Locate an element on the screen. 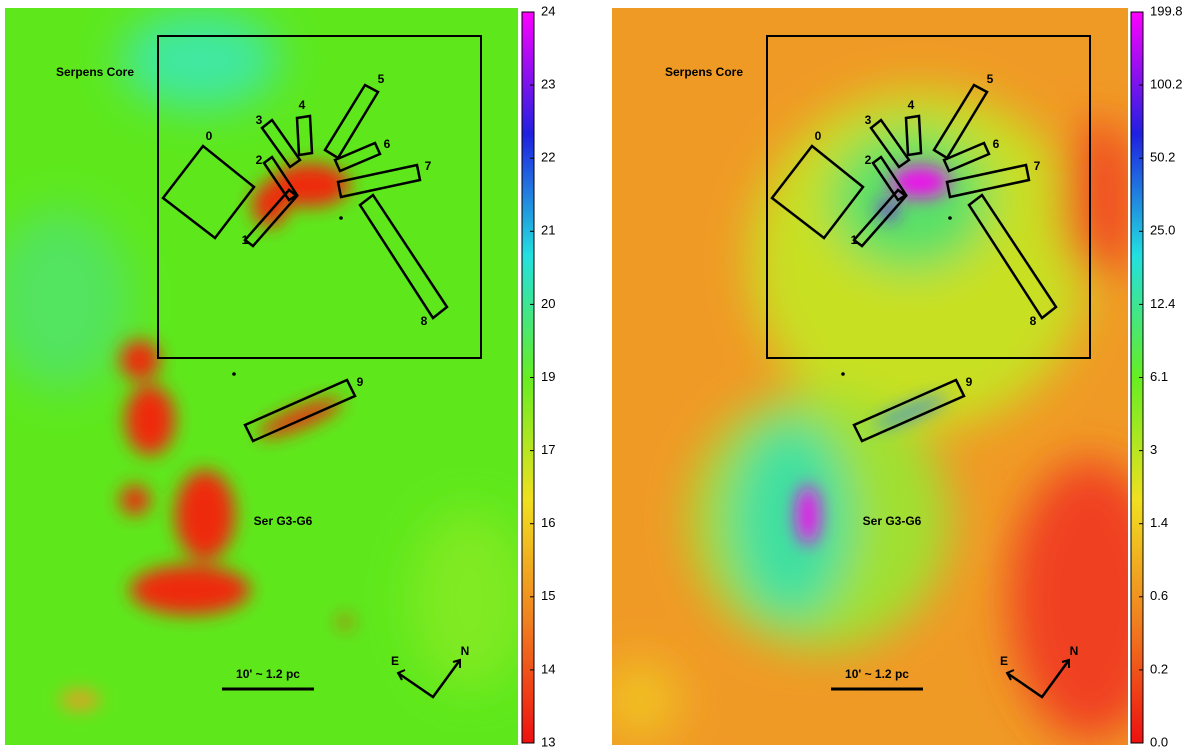  colorbar-tick-label: 21 is located at coordinates (548, 230).